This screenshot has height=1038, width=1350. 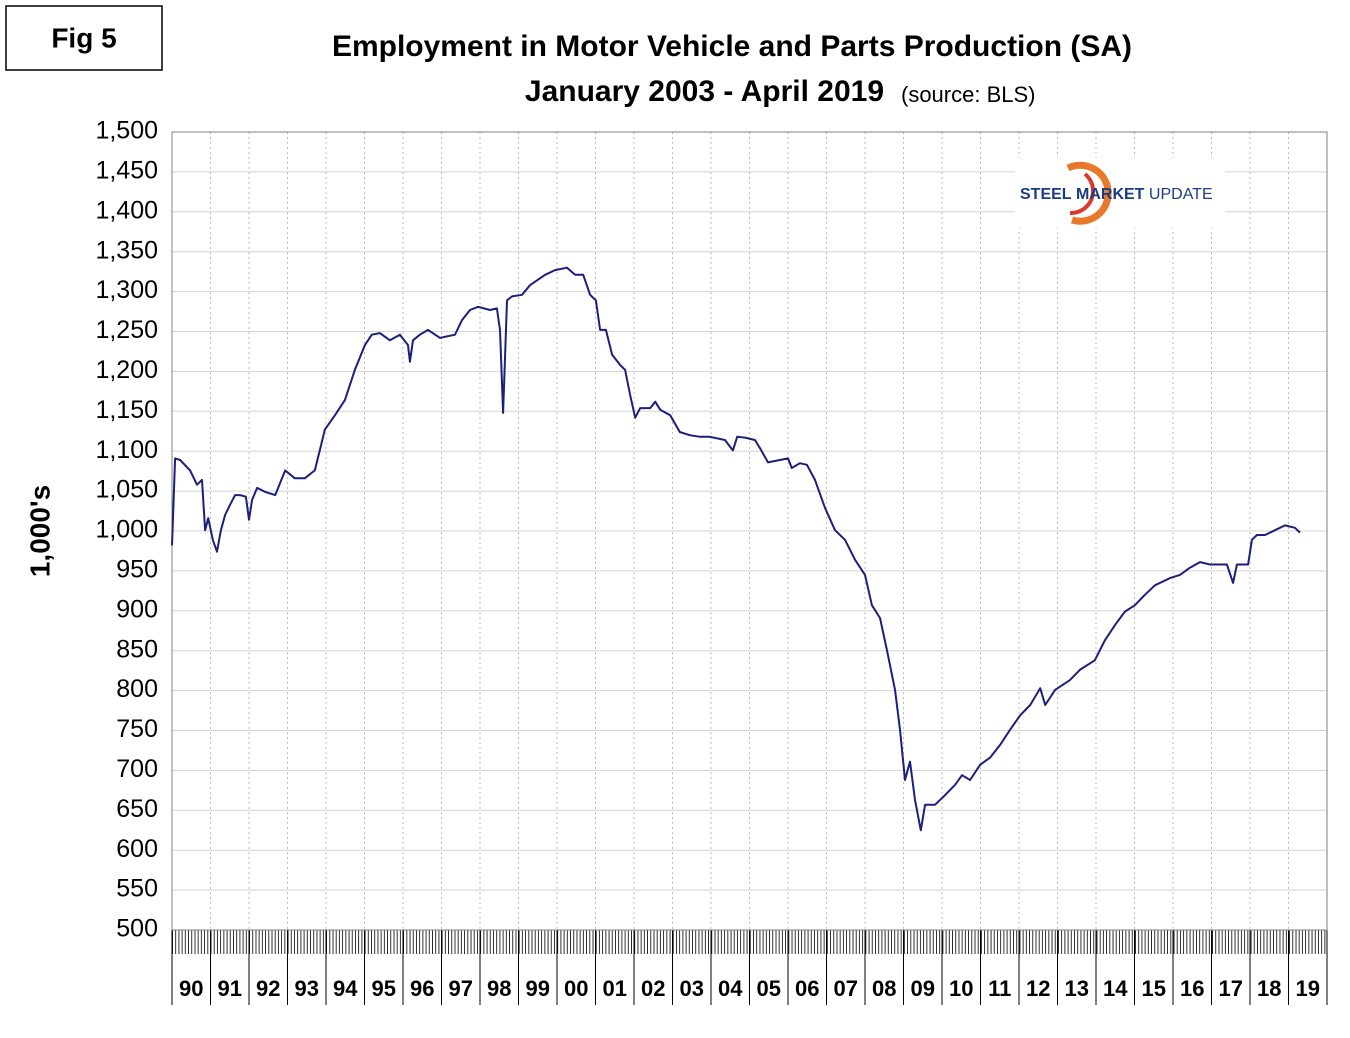 I want to click on y-tick-label: 1,000, so click(x=126, y=530).